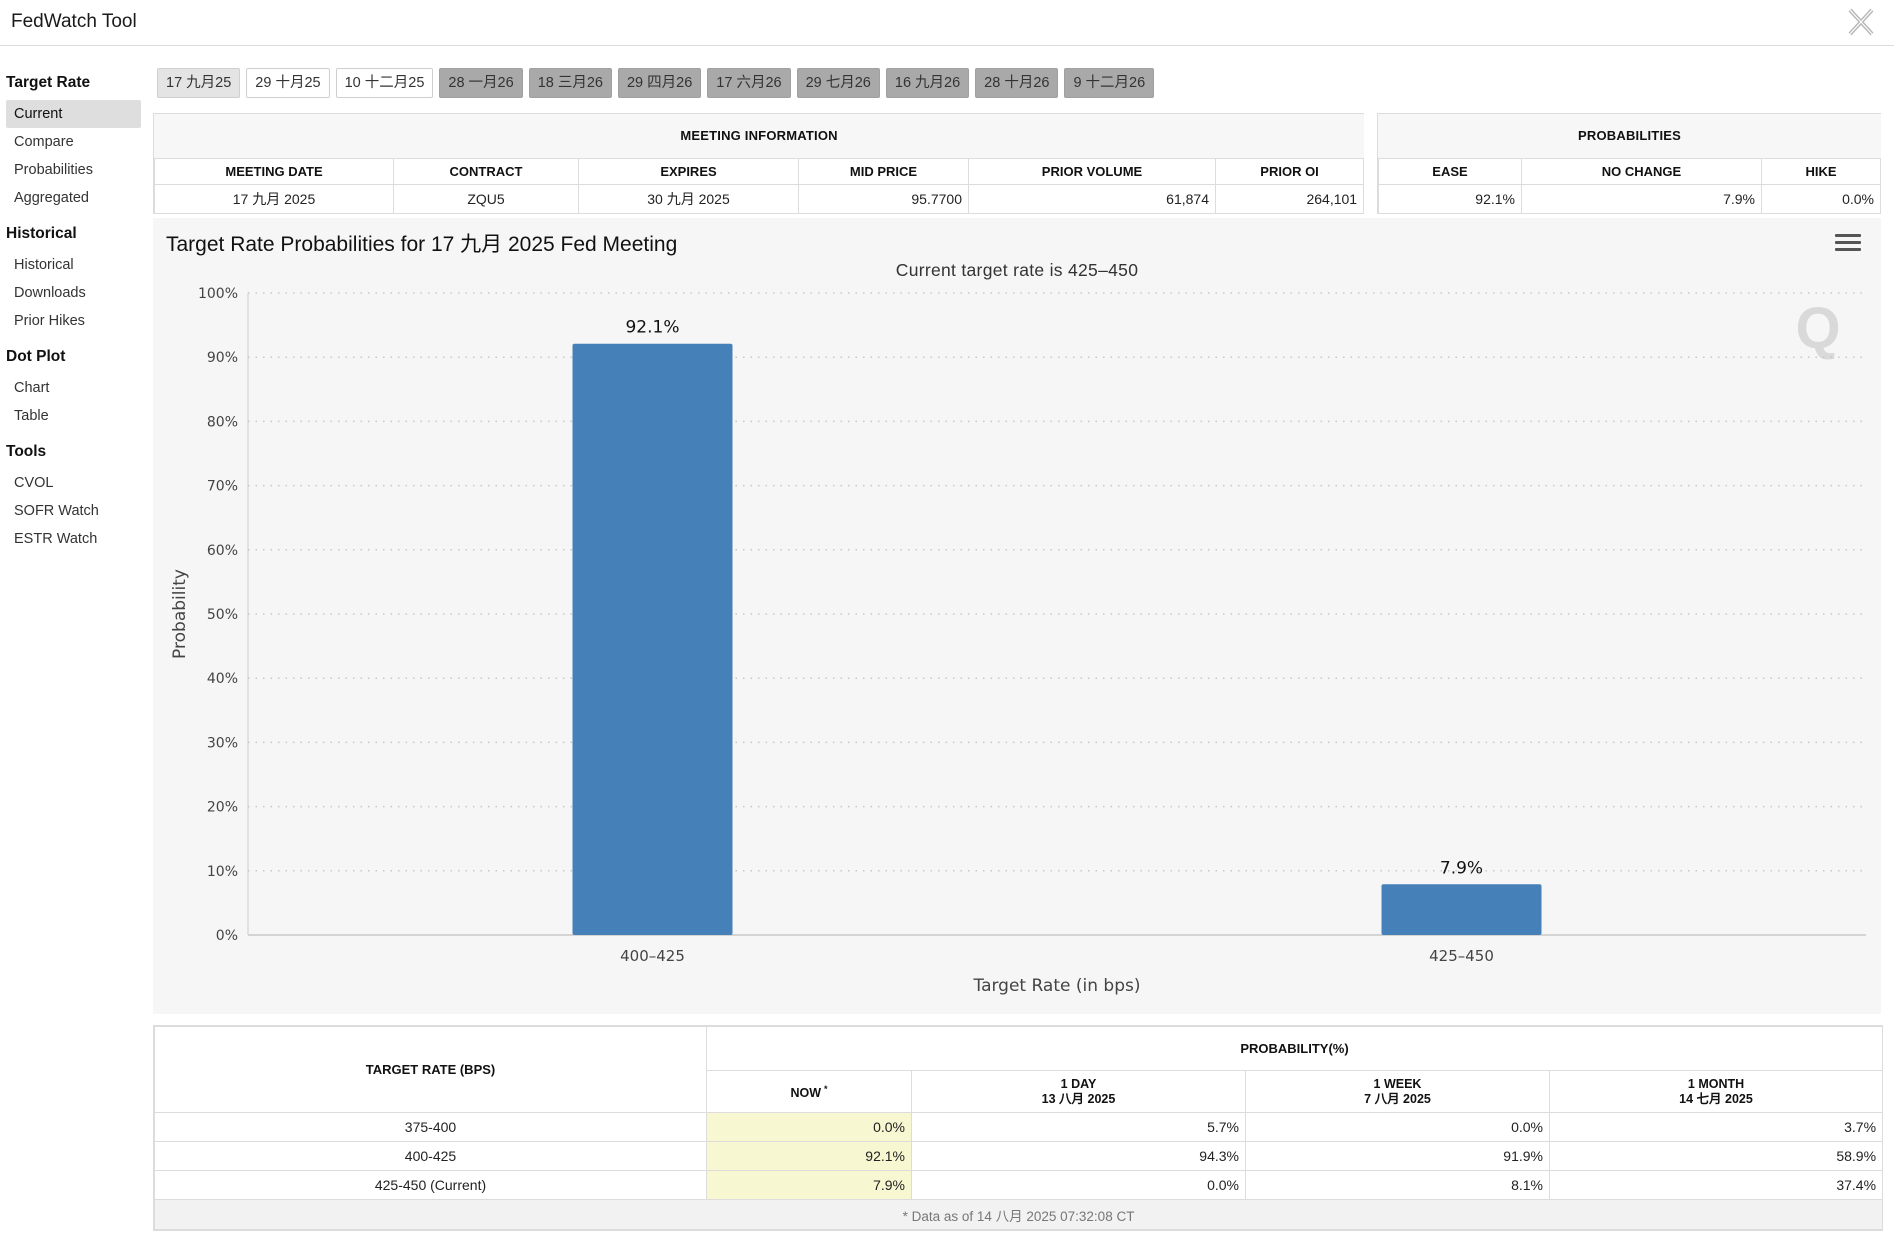 This screenshot has height=1236, width=1894. Describe the element at coordinates (1289, 198) in the screenshot. I see `meeting-info-value: 264,101` at that location.